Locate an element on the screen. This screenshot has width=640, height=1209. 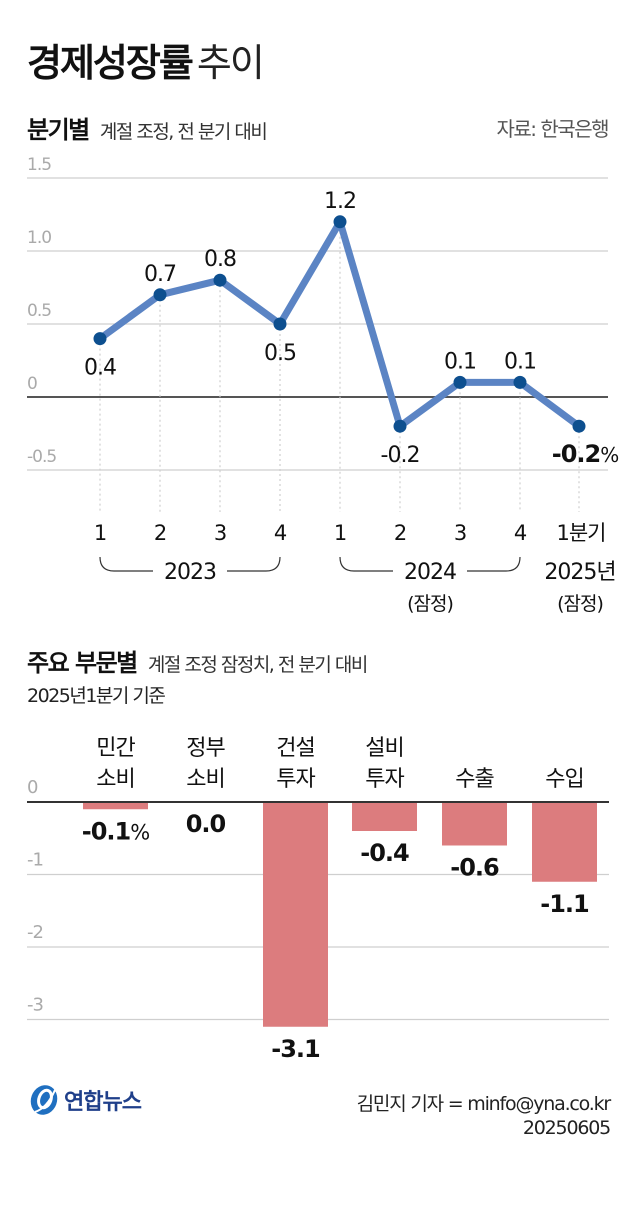
value-label: -0.2 is located at coordinates (400, 455).